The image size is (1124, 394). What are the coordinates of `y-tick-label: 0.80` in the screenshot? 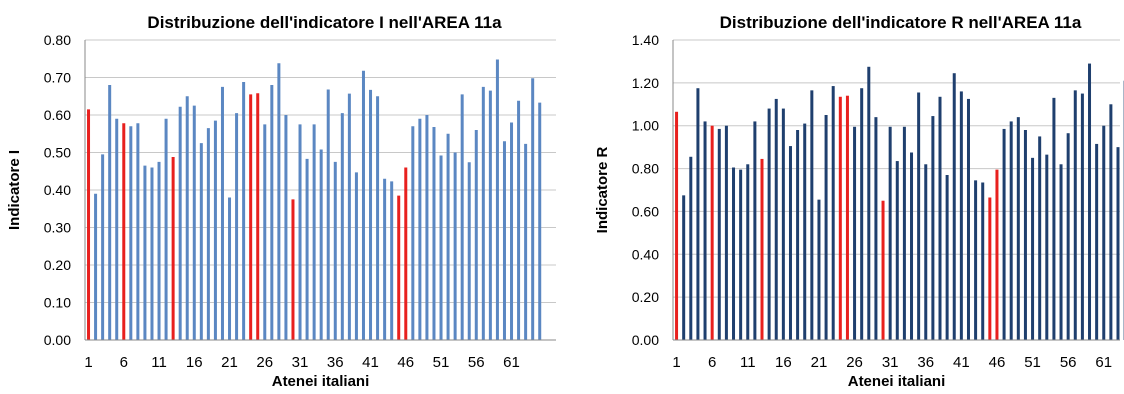 It's located at (57, 40).